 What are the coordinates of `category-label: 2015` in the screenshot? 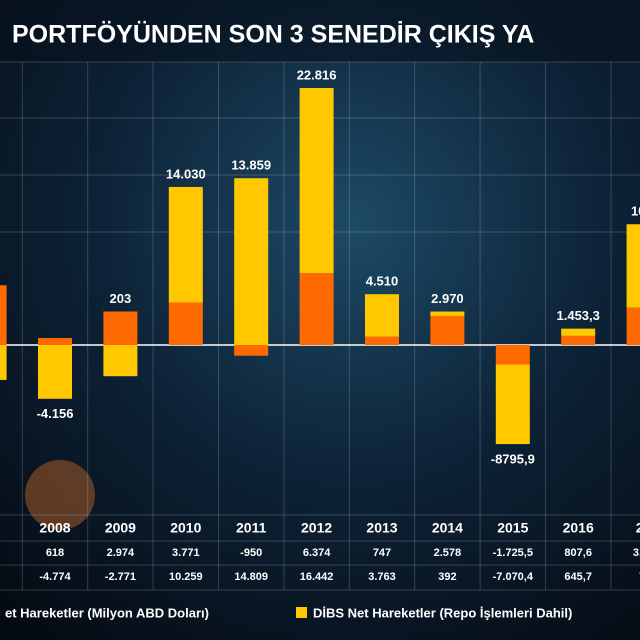 It's located at (512, 528).